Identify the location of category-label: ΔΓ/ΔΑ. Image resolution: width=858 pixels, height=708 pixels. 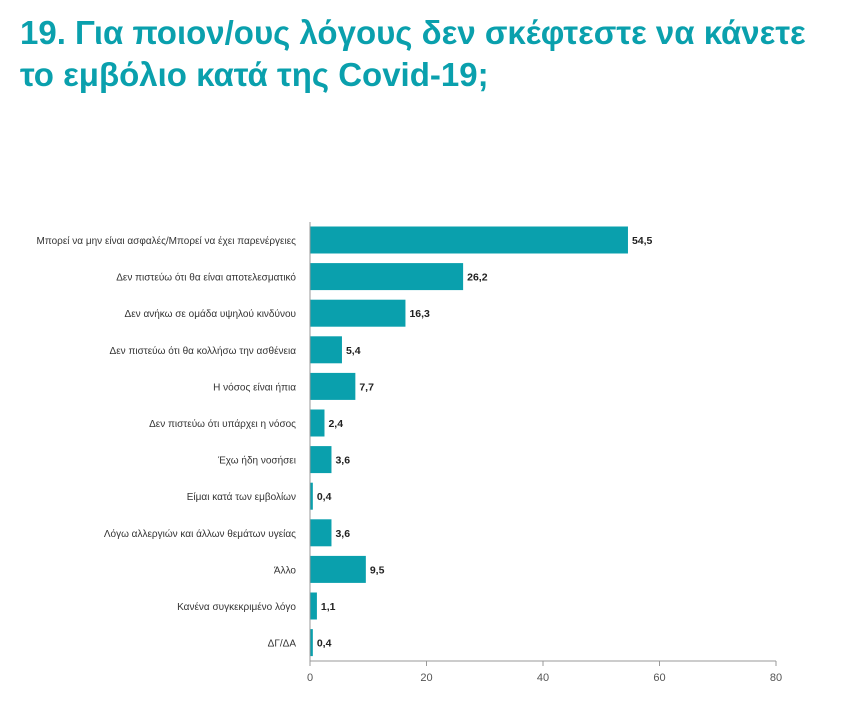
(282, 644).